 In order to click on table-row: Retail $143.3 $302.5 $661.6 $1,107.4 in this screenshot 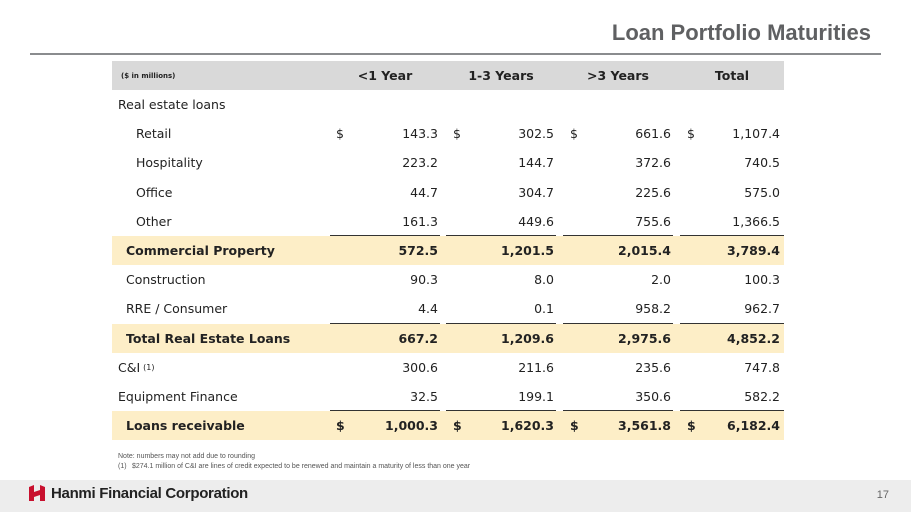, I will do `click(448, 133)`.